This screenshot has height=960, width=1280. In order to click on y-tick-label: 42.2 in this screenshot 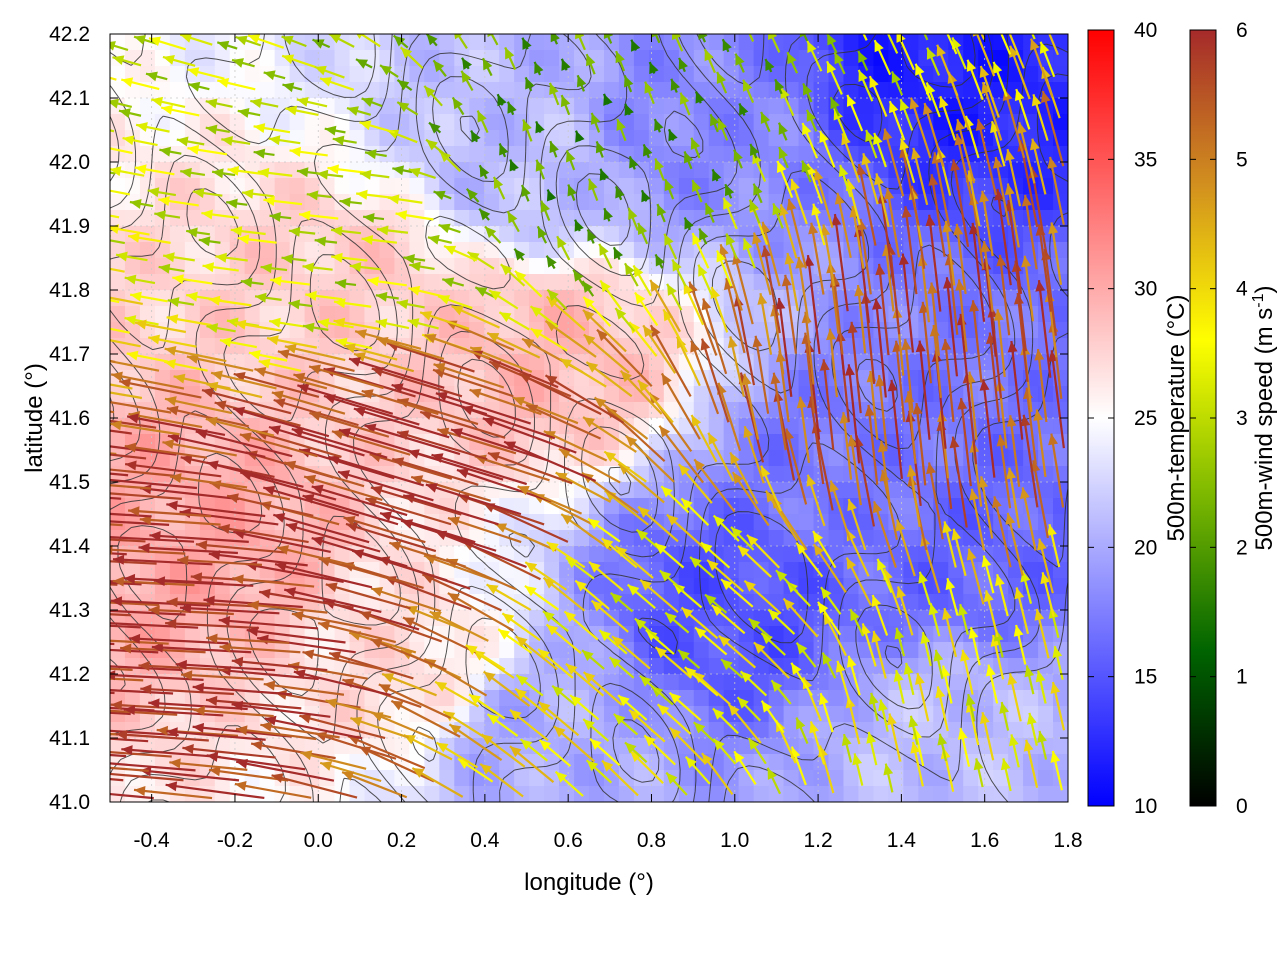, I will do `click(69, 34)`.